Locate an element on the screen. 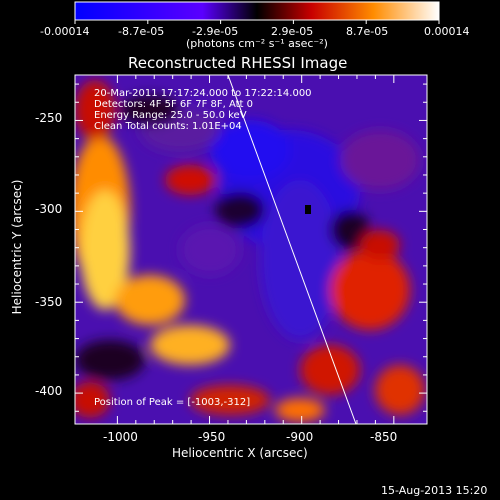 This screenshot has height=500, width=500. y-tick-label: -250 is located at coordinates (49, 118).